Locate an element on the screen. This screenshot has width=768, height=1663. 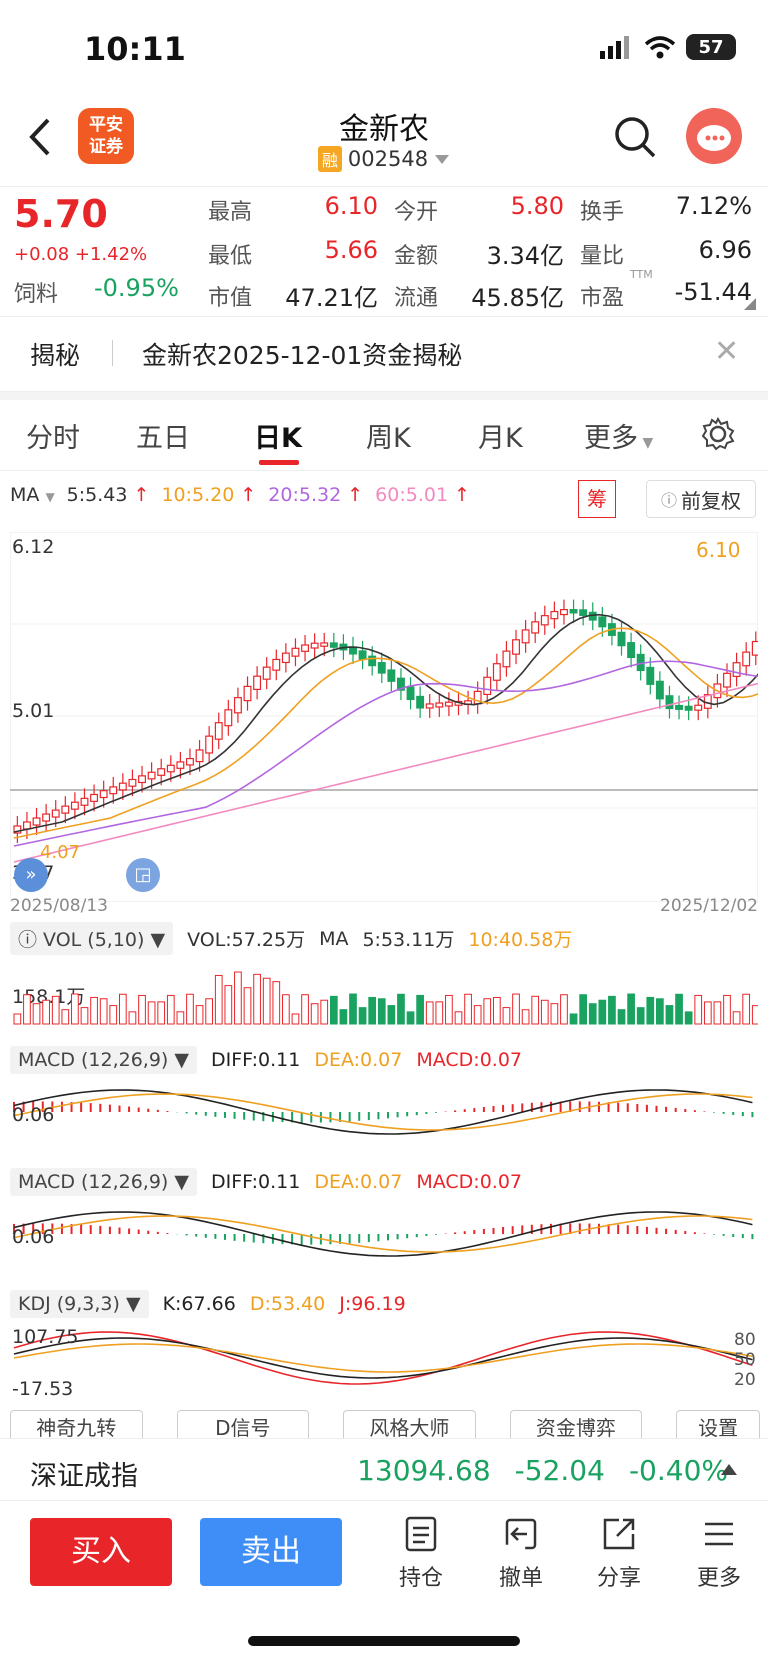
volume-chart is located at coordinates (384, 992).